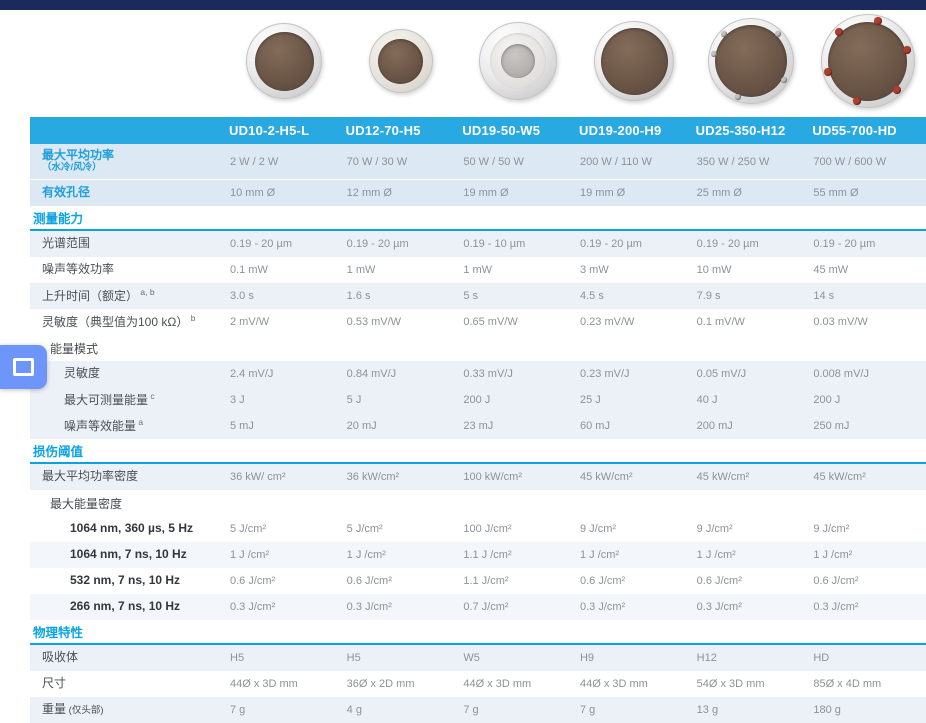 This screenshot has width=926, height=723. What do you see at coordinates (86, 503) in the screenshot?
I see `subsection-title: 最大能量密度` at bounding box center [86, 503].